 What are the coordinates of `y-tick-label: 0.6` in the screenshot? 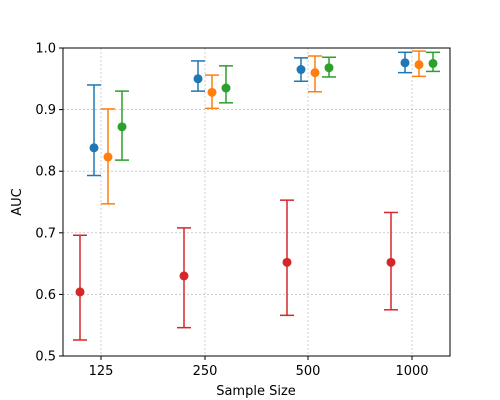 It's located at (45, 295).